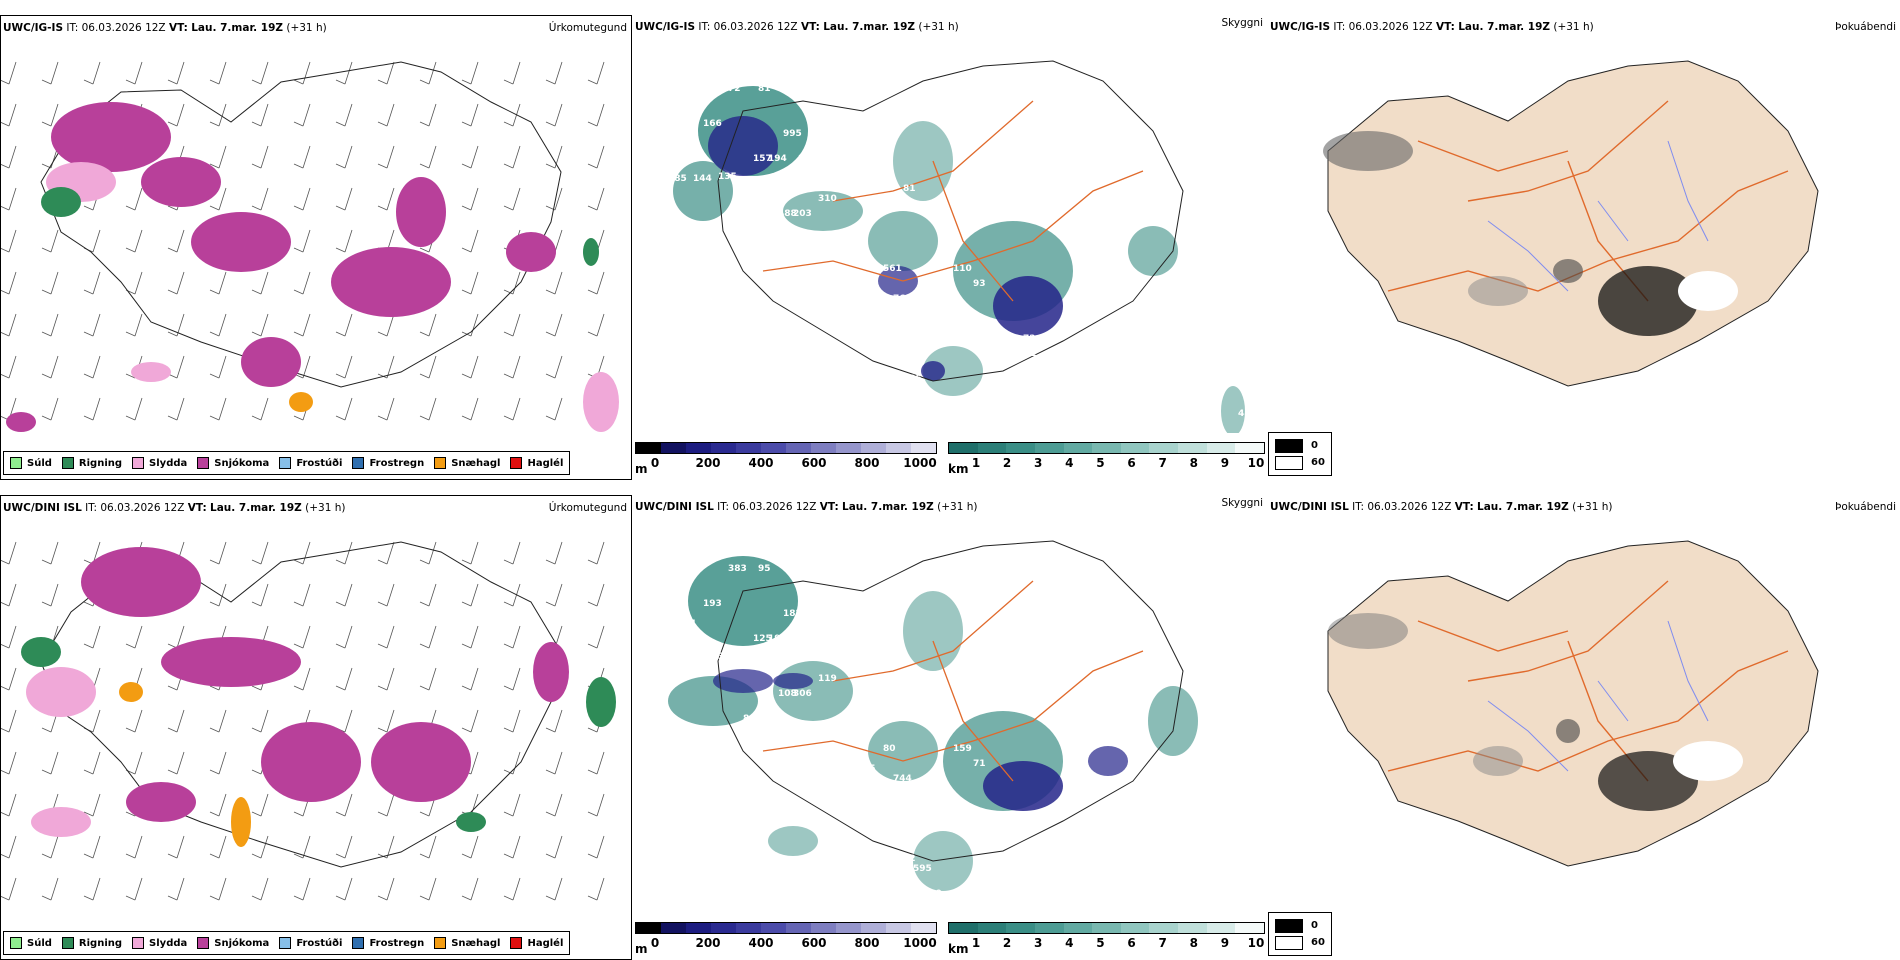  I want to click on cloudbase-value-label: 428, so click(882, 329).